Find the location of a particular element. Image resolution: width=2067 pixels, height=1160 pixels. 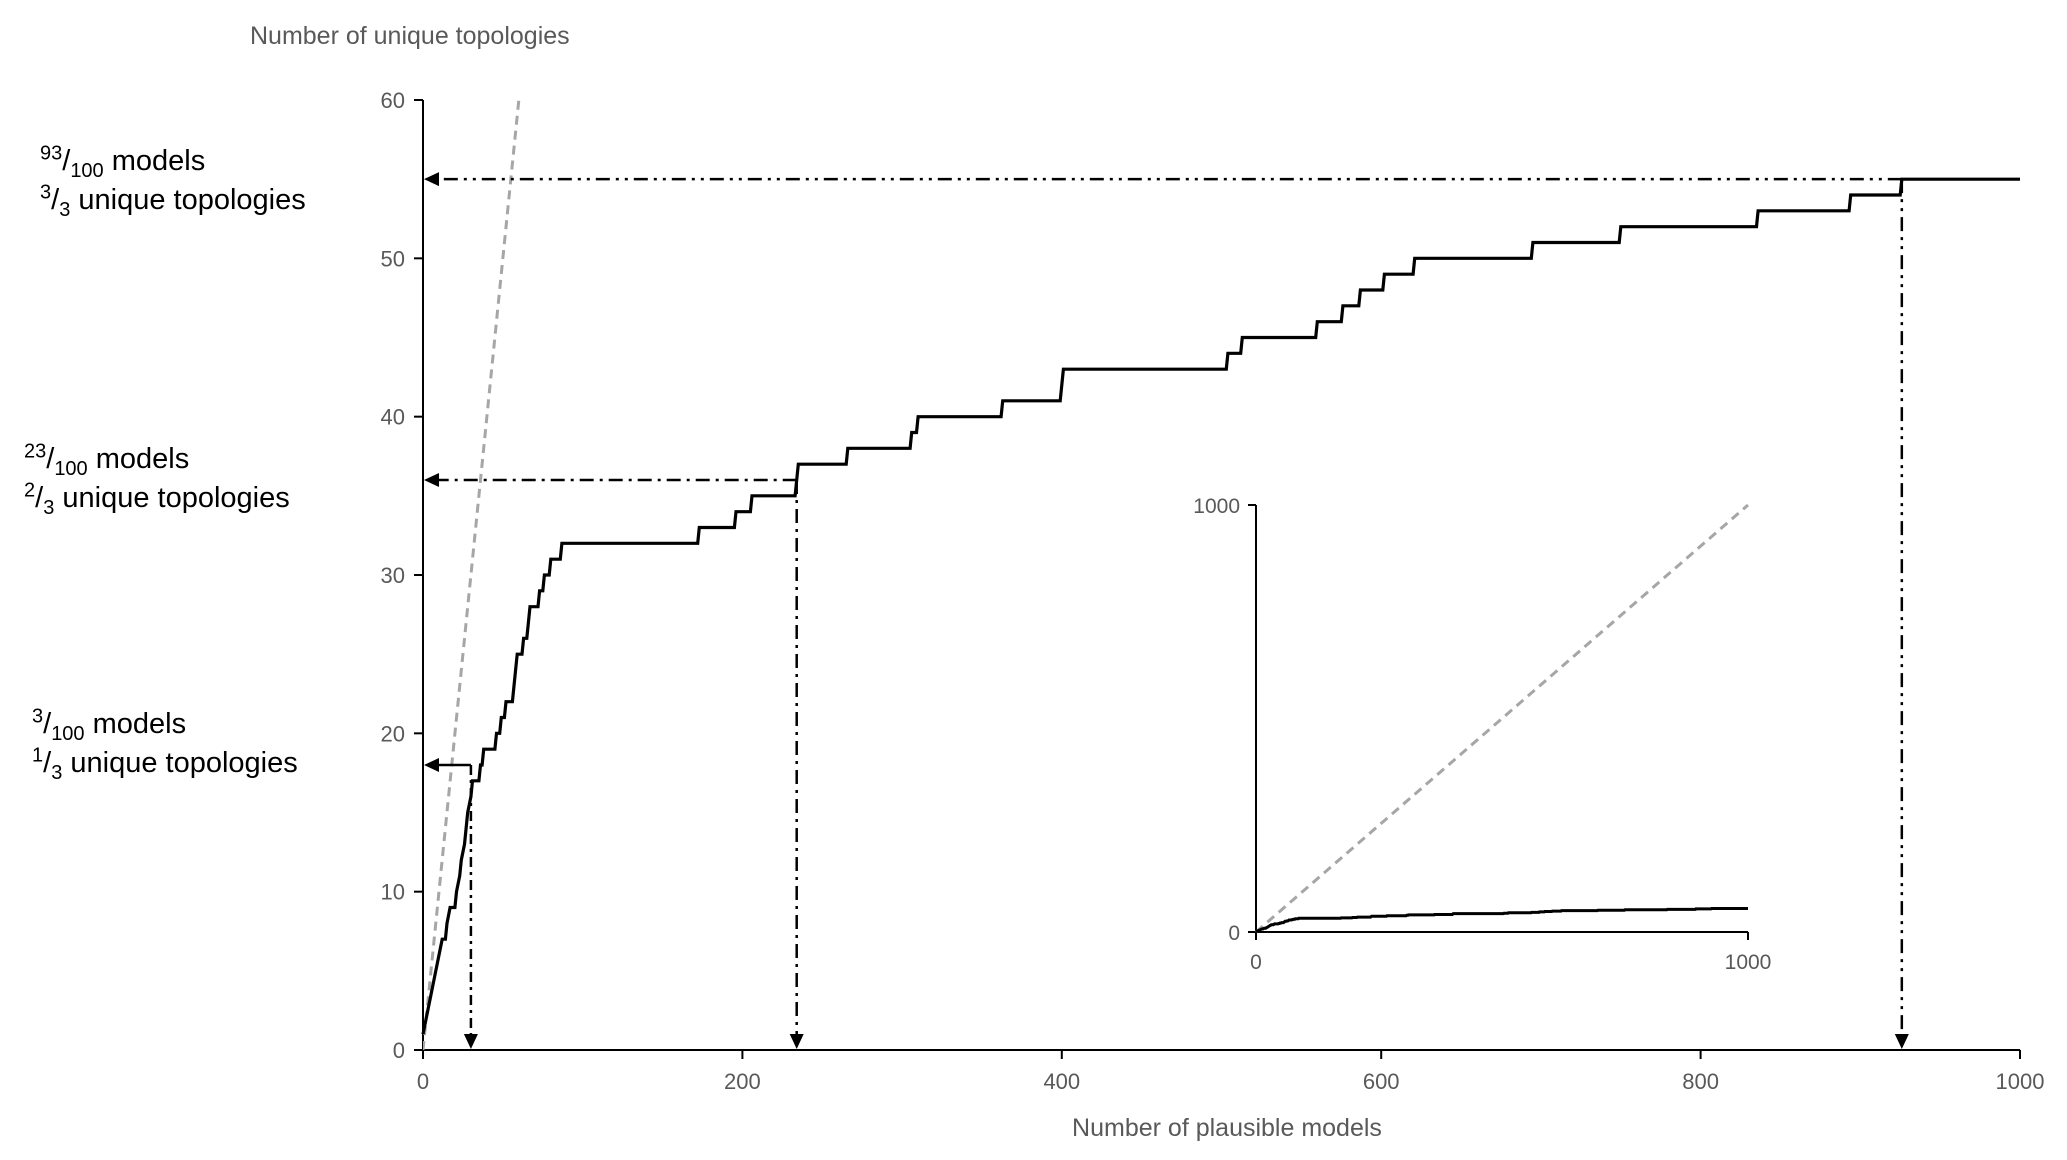

annotation-one-third: 3/100 models 1/3 unique topologies is located at coordinates (165, 744).